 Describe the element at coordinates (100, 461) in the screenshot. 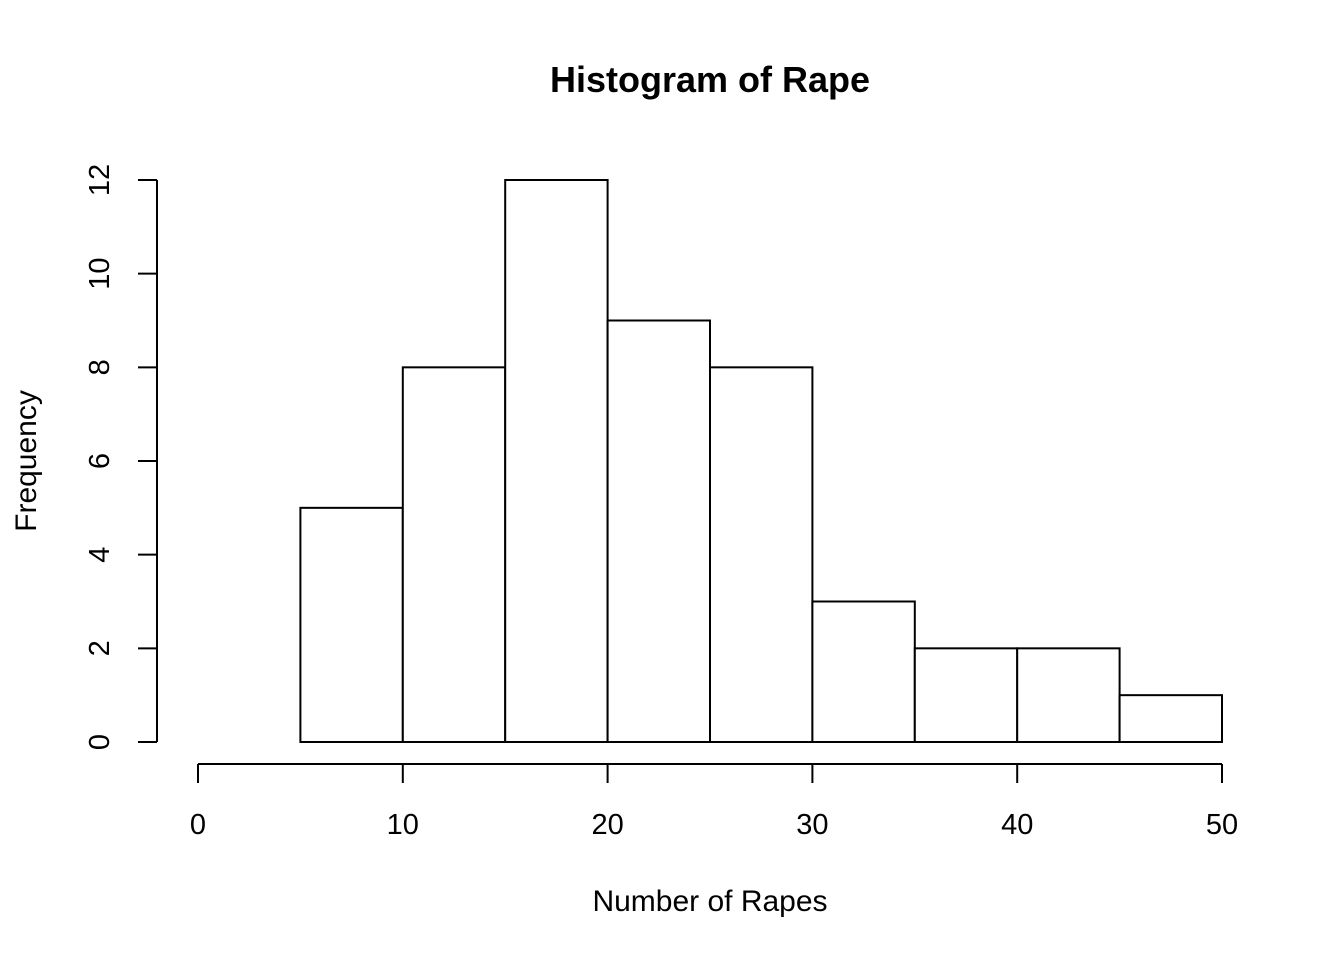

I see `y-tick-label: 6` at that location.